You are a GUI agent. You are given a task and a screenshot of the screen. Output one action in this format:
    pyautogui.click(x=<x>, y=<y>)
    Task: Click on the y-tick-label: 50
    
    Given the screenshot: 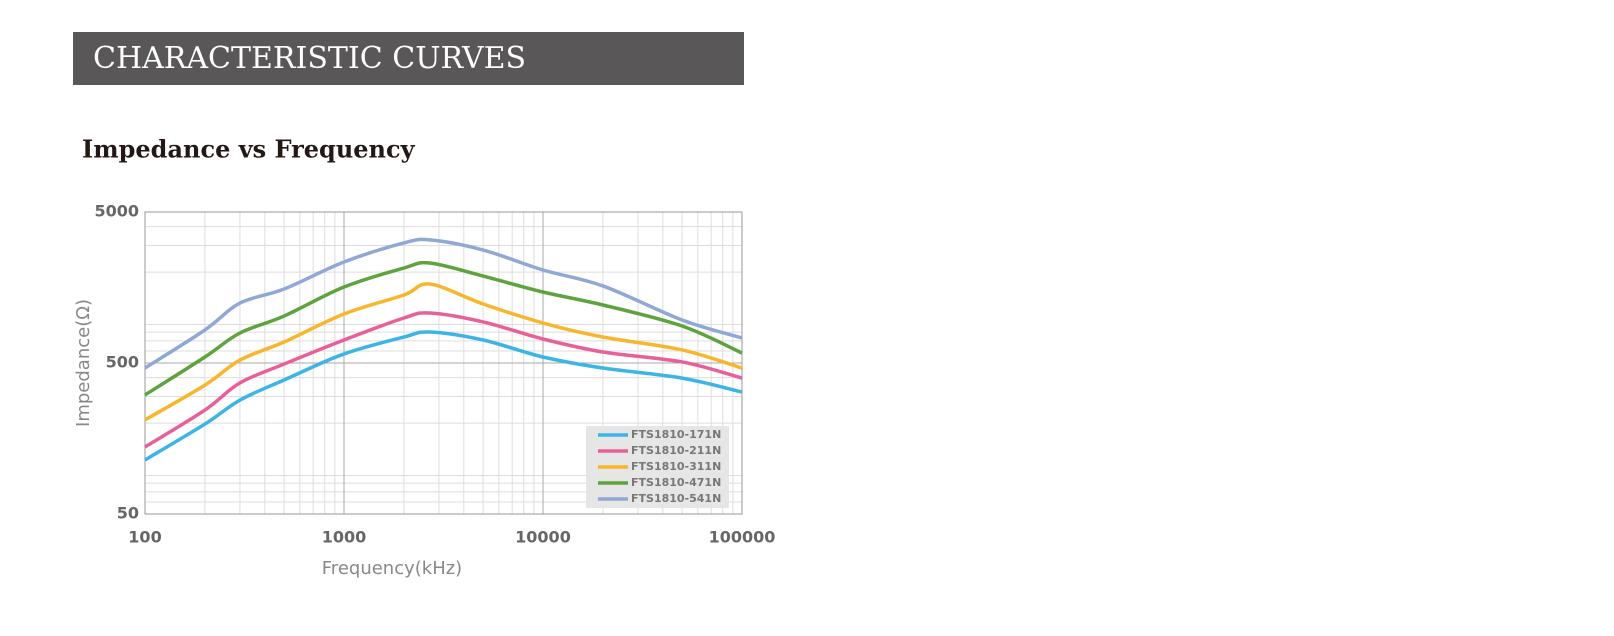 What is the action you would take?
    pyautogui.click(x=128, y=513)
    